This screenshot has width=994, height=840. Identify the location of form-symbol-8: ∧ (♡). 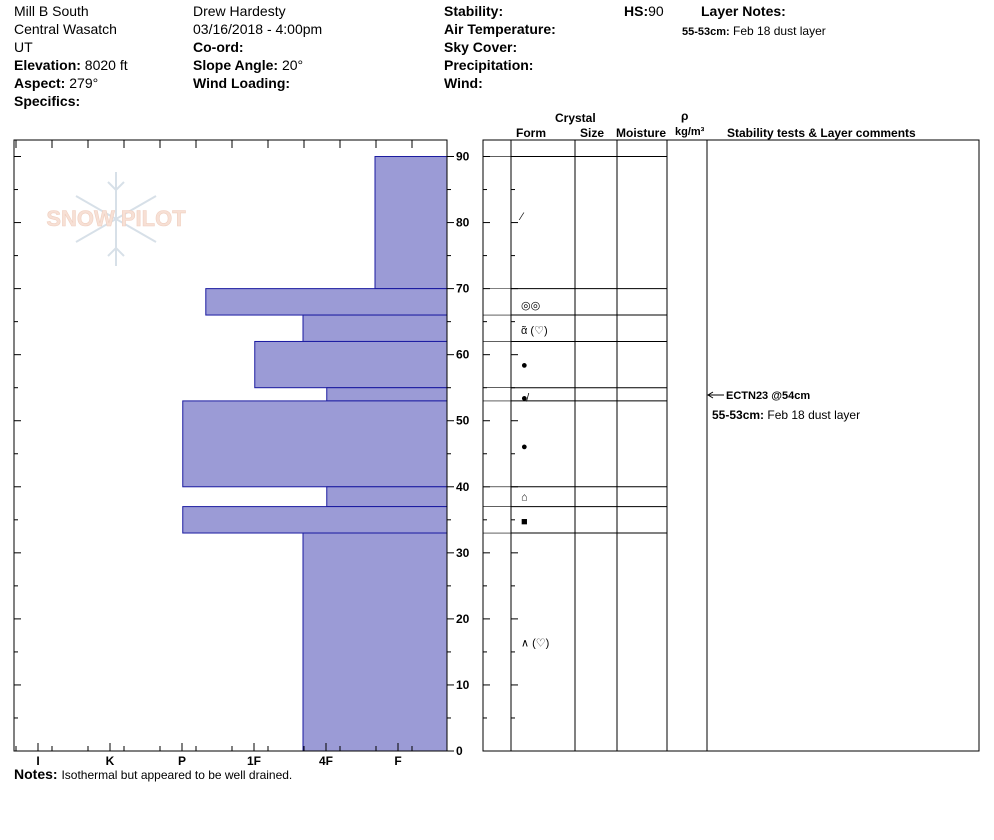
(535, 644).